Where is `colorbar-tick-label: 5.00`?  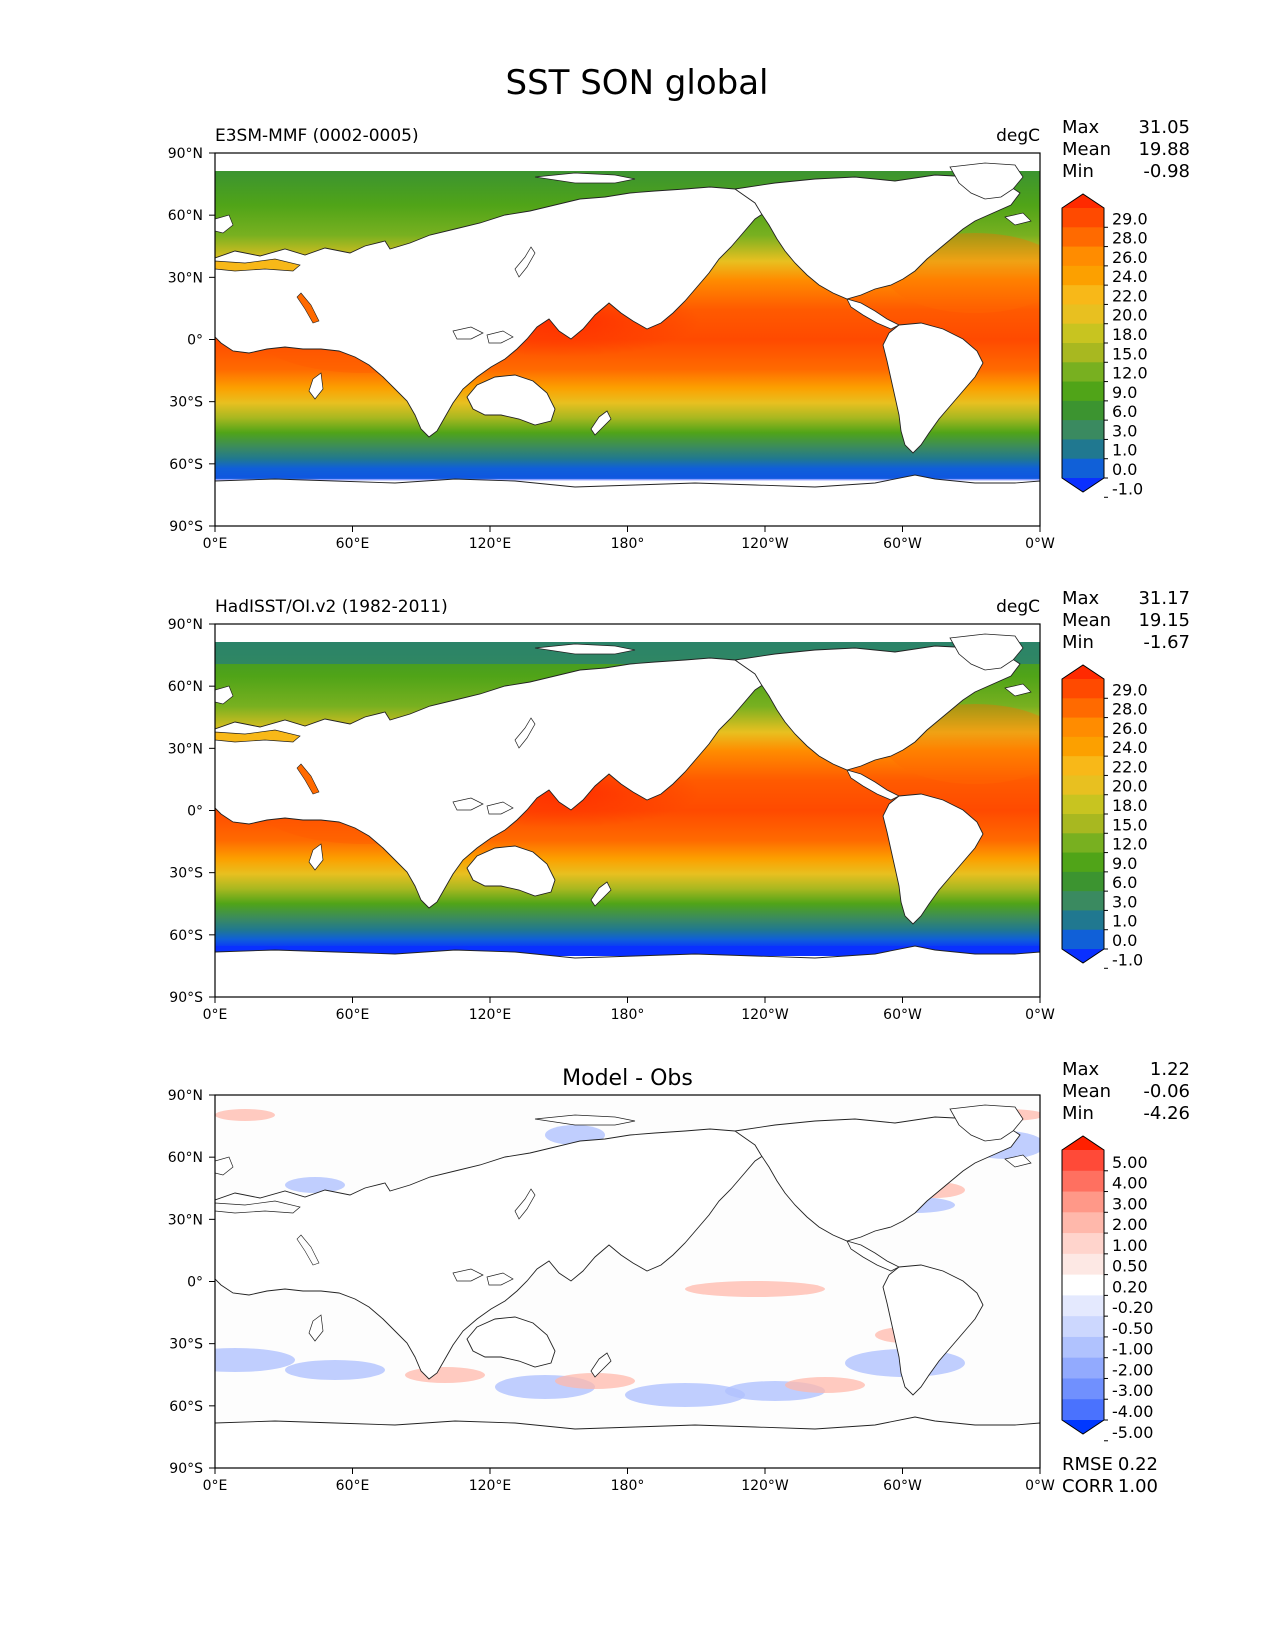
colorbar-tick-label: 5.00 is located at coordinates (1130, 1162).